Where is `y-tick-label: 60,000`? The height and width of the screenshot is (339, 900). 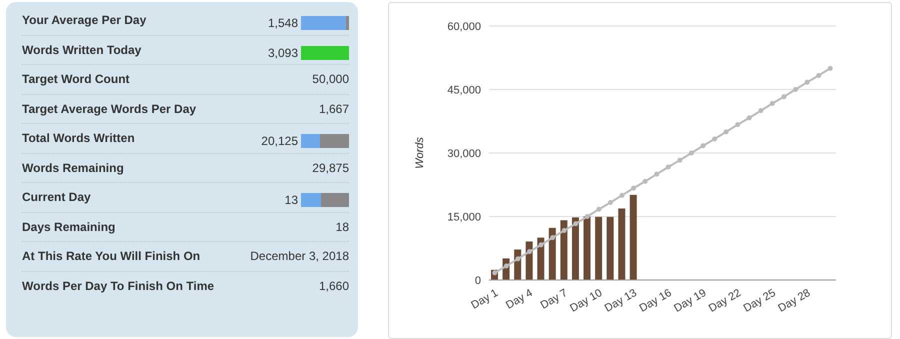
y-tick-label: 60,000 is located at coordinates (464, 26).